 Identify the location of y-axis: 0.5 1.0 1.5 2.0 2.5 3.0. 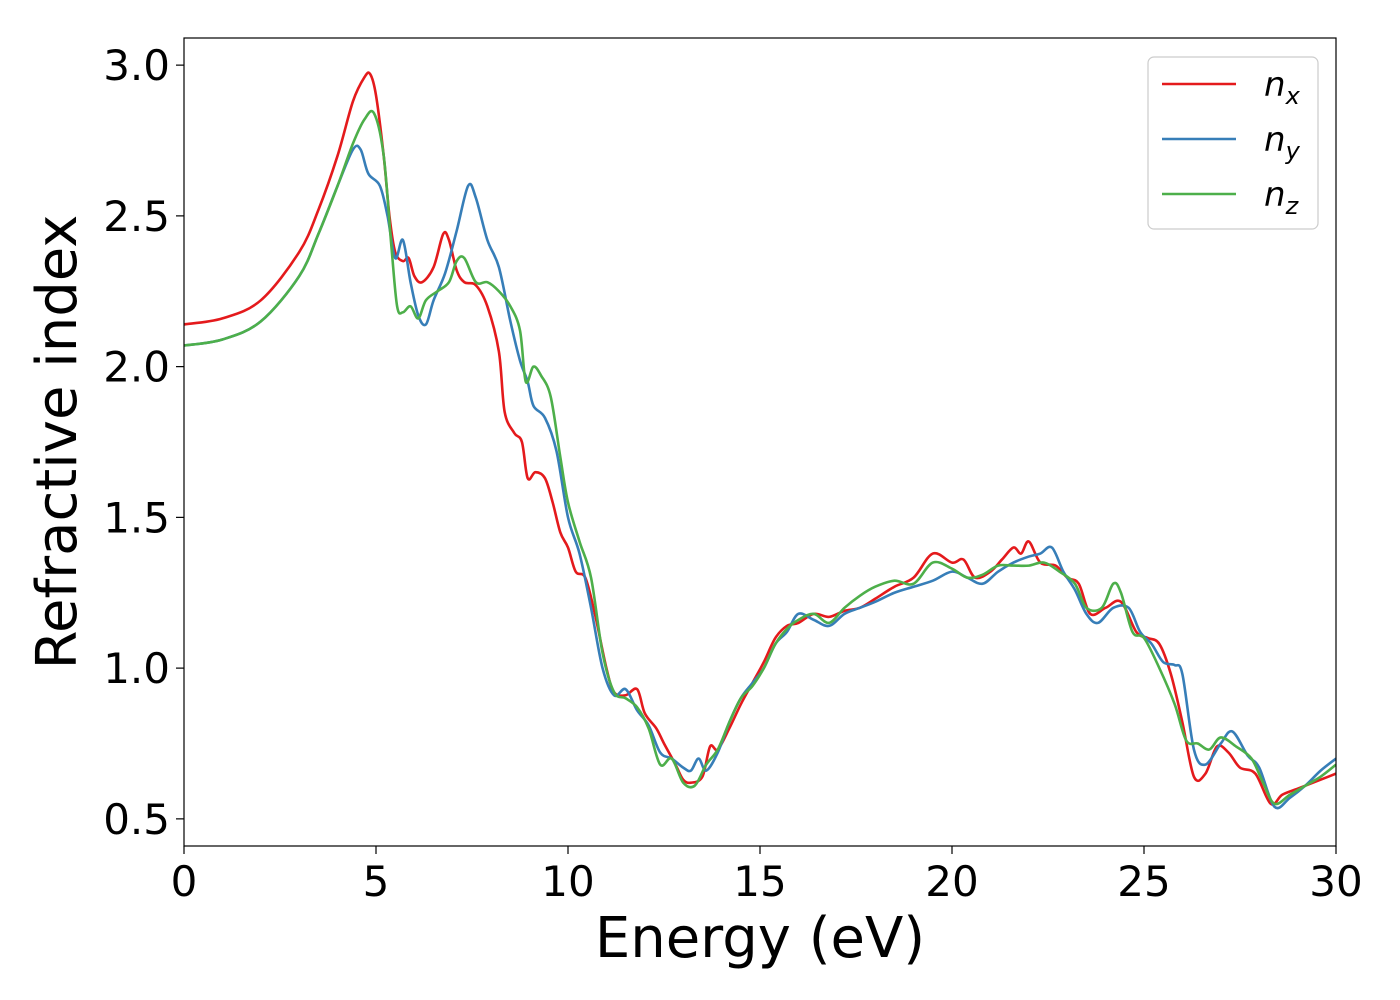
(143, 442).